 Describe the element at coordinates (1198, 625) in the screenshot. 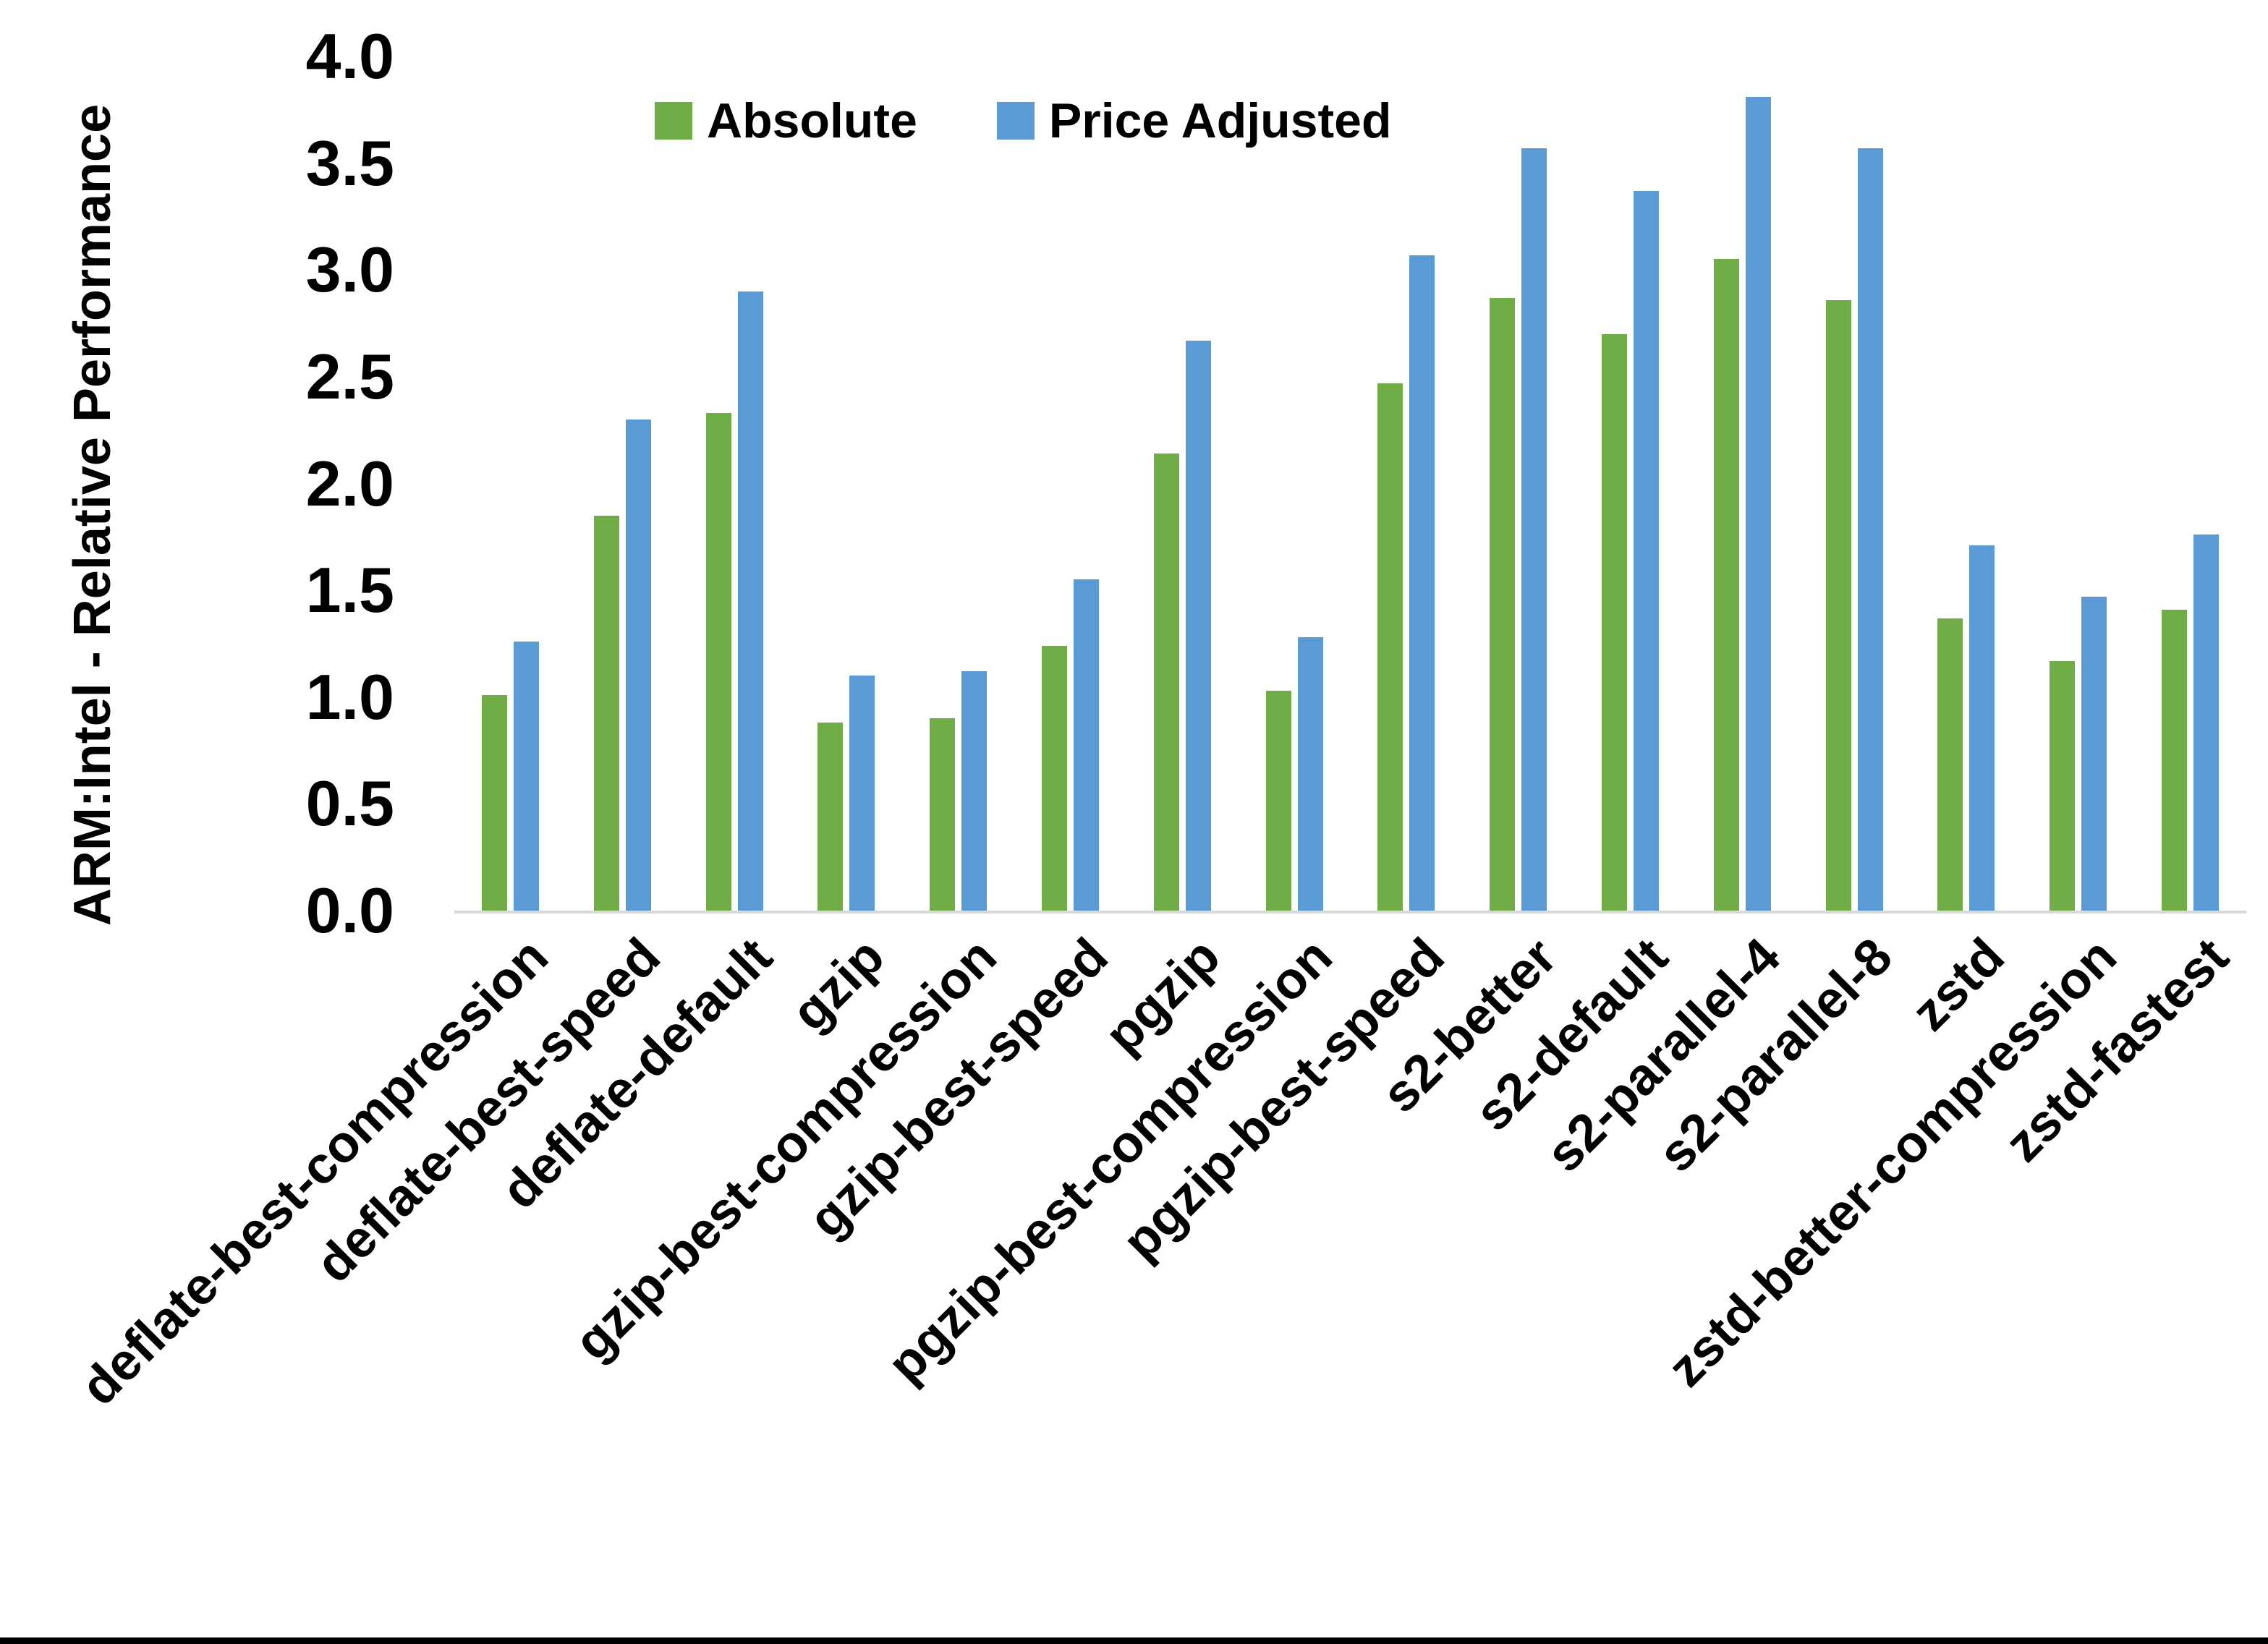

I see `bar-pgzip-price-adjusted` at that location.